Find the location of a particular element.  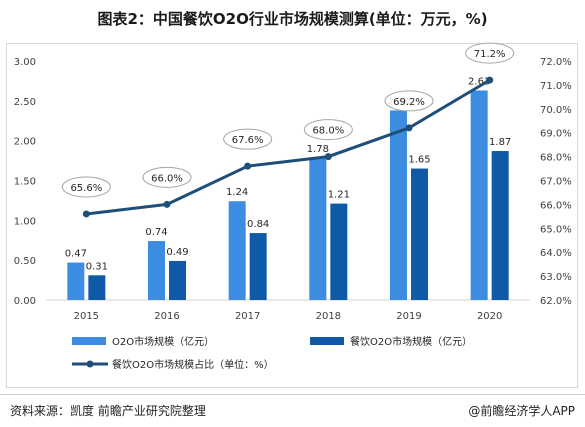

share-data-label: 65.6% is located at coordinates (86, 188).